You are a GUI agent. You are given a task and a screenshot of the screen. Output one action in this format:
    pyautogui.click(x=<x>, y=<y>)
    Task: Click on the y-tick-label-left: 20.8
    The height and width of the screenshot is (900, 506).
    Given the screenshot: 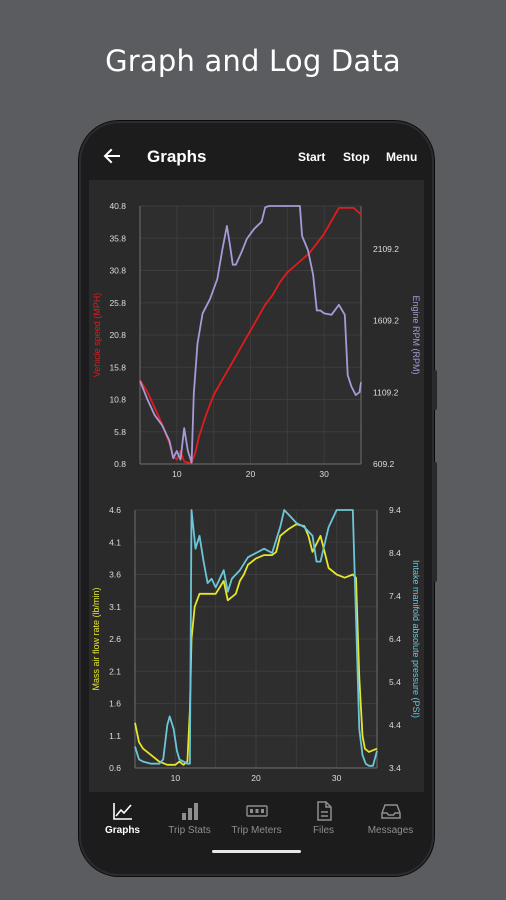 What is the action you would take?
    pyautogui.click(x=117, y=335)
    